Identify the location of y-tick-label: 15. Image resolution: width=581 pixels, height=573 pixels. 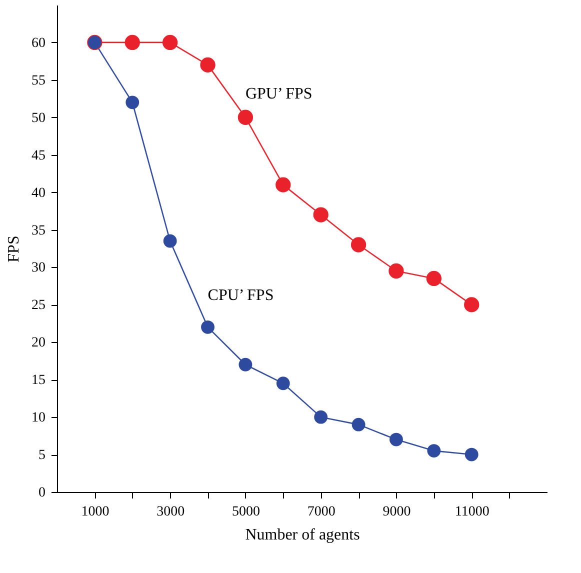
(39, 380).